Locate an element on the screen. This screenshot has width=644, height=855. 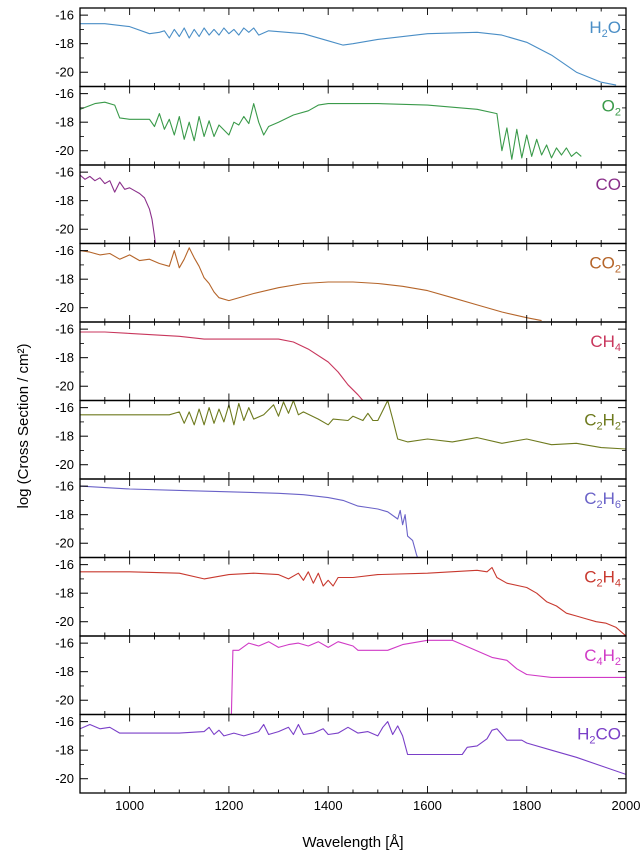
panel-8: -16 -18 -20 C4H2 is located at coordinates (341, 675).